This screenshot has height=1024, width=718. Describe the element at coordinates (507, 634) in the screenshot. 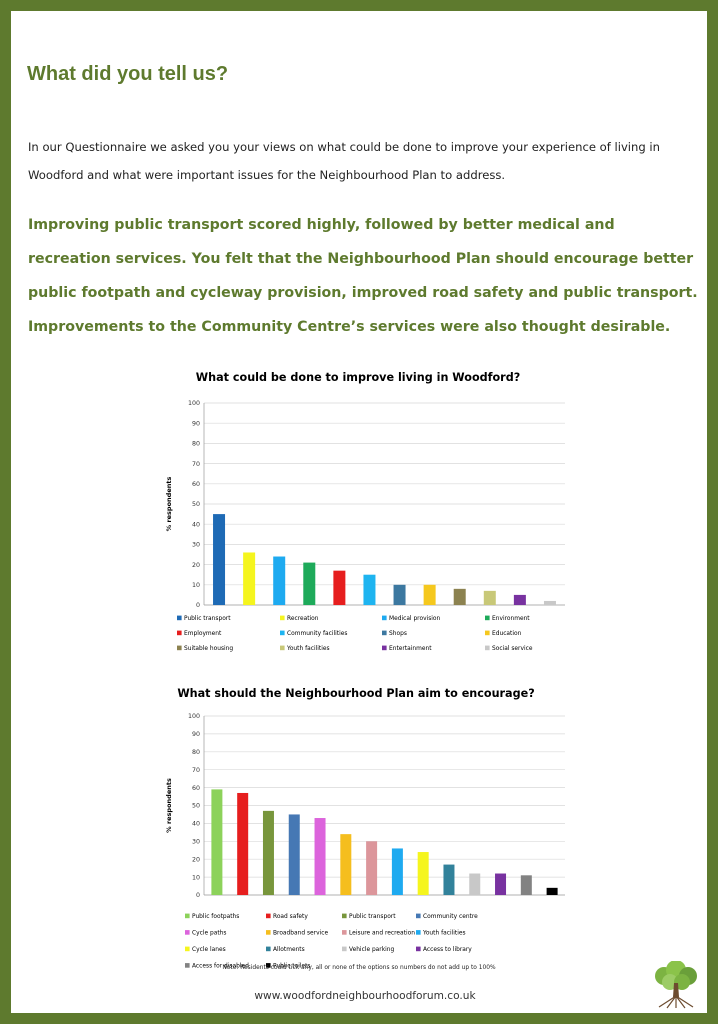

I see `legend-label: Education` at that location.